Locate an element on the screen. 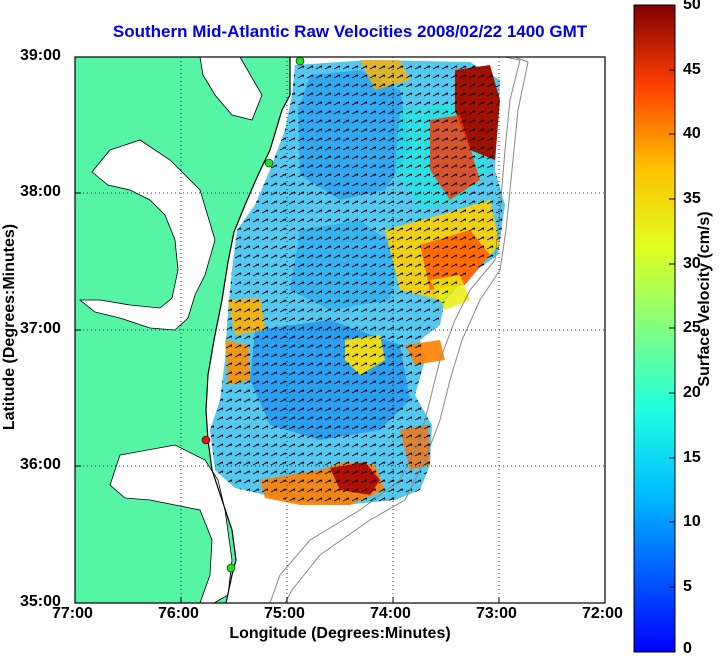  colorbar-tick-label: 35 is located at coordinates (692, 198).